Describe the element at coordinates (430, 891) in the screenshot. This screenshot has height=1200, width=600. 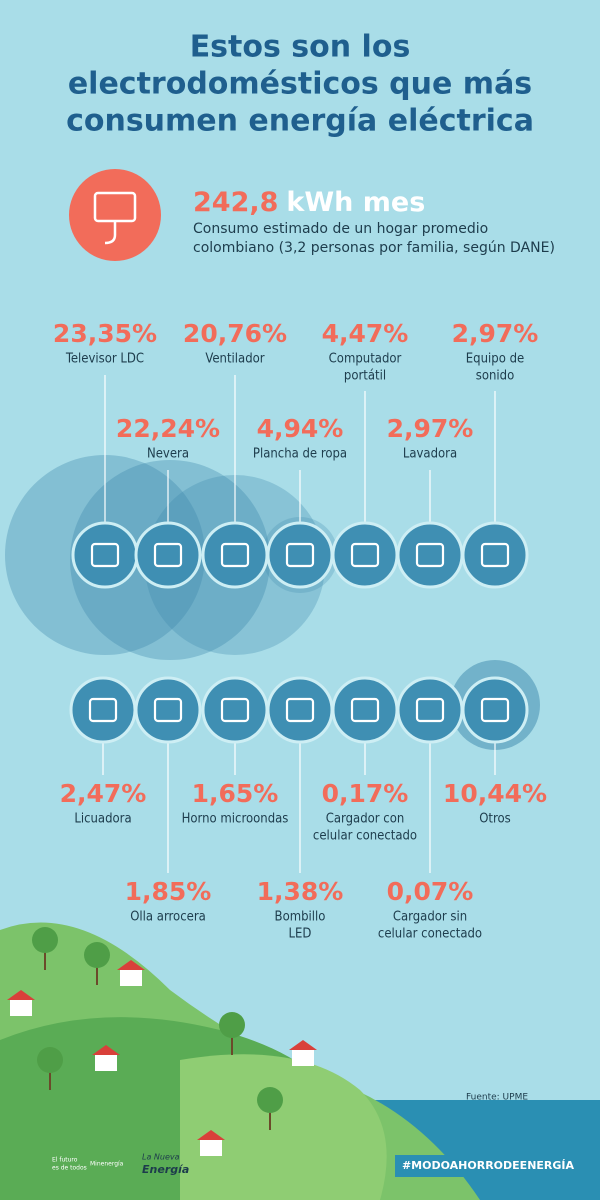
I see `percent: 0,07%` at that location.